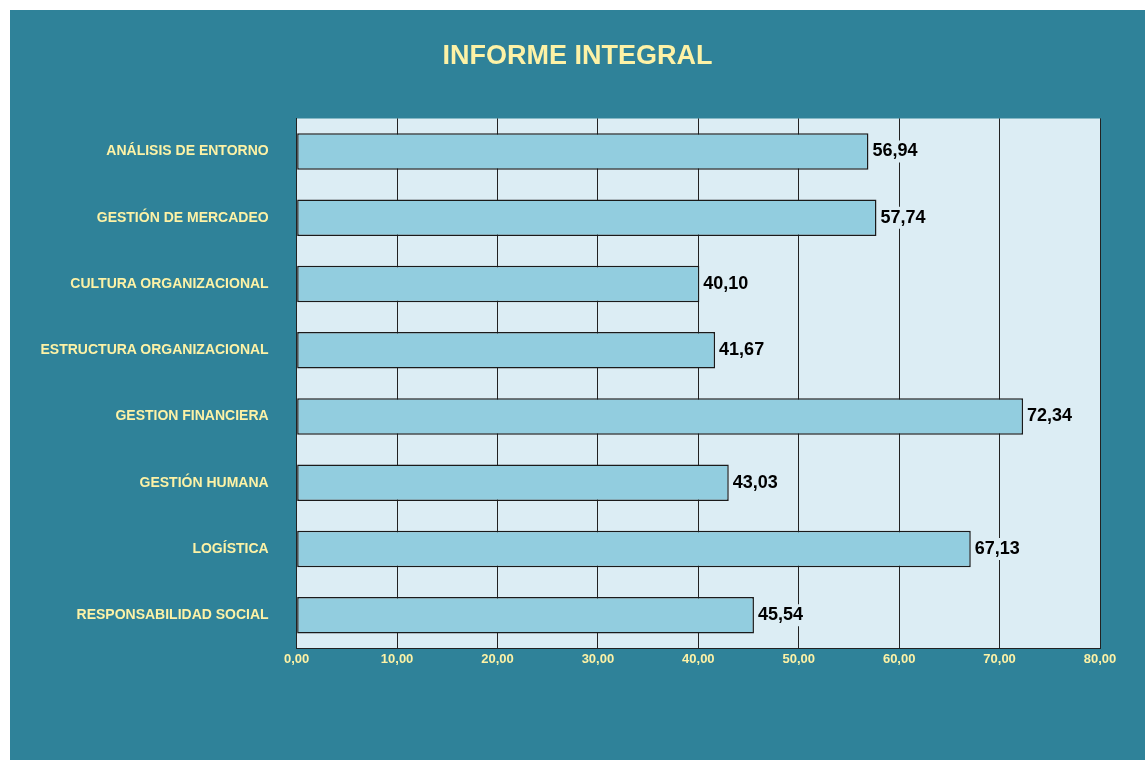  What do you see at coordinates (598, 658) in the screenshot?
I see `x-tick-label: 30,00` at bounding box center [598, 658].